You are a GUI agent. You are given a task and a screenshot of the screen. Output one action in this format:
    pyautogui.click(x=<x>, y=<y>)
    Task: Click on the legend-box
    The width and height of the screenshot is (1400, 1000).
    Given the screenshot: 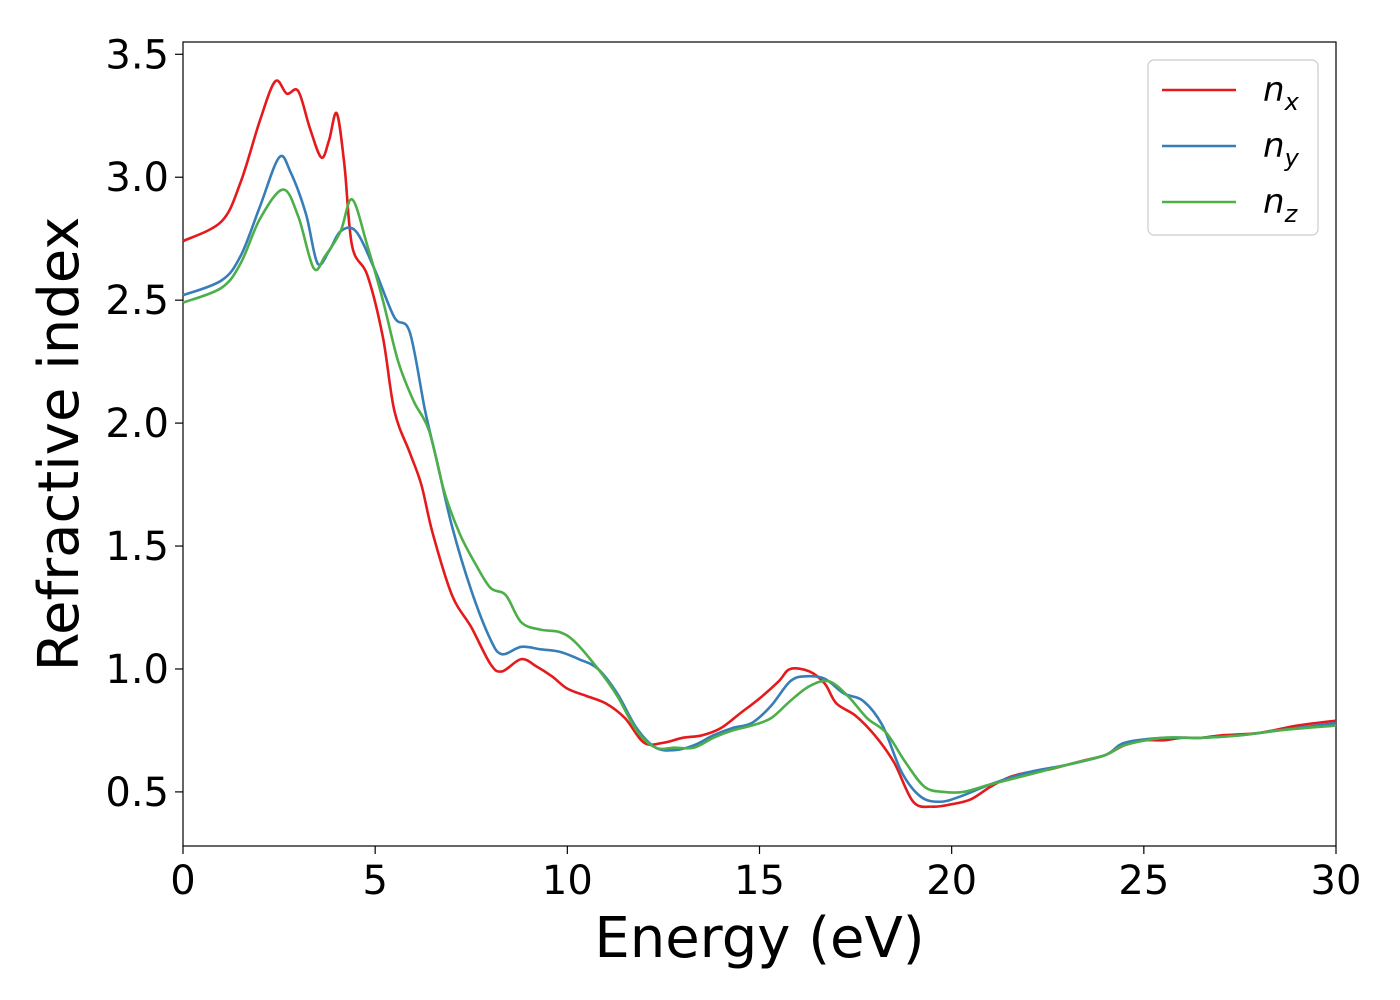 What is the action you would take?
    pyautogui.click(x=1233, y=147)
    